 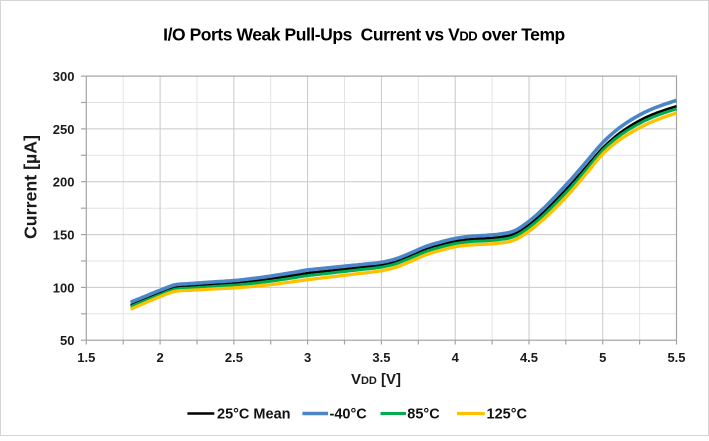 What do you see at coordinates (349, 415) in the screenshot?
I see `svg-text: -40°C` at bounding box center [349, 415].